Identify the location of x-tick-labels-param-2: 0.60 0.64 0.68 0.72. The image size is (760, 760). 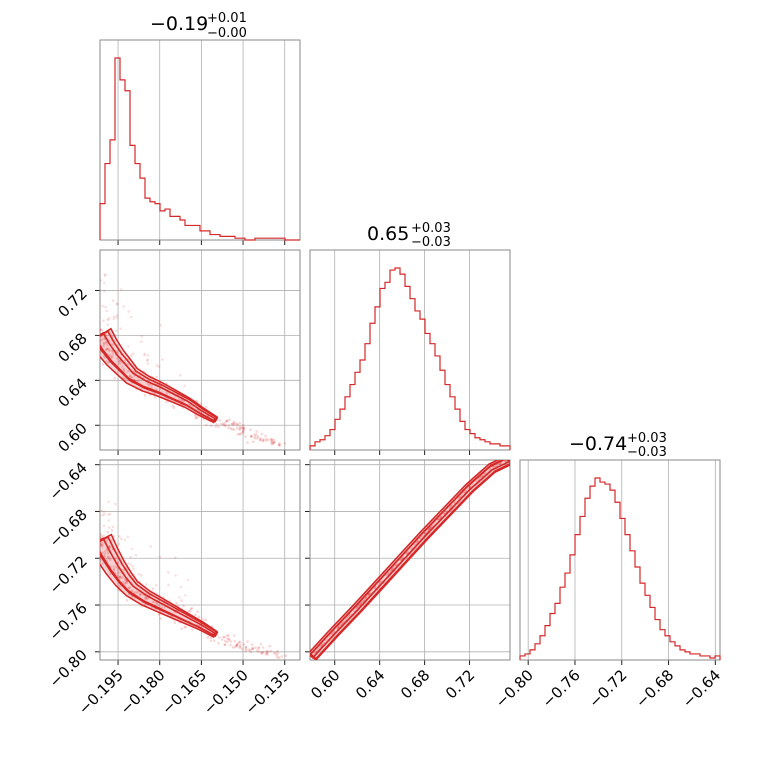
(392, 684).